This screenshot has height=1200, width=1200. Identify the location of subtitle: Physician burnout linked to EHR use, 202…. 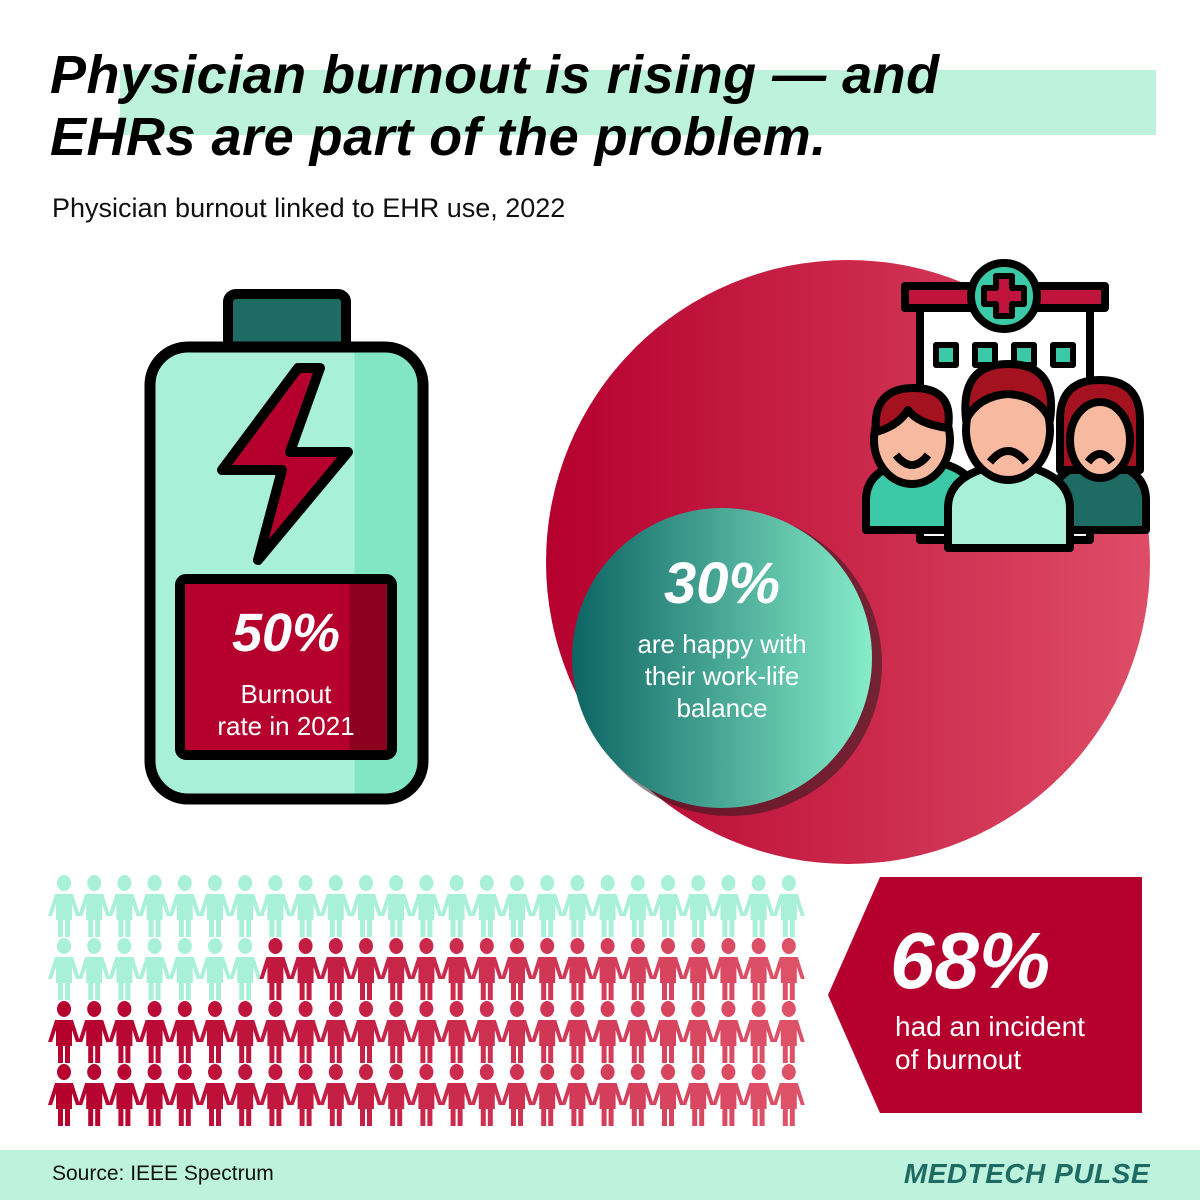
(309, 208).